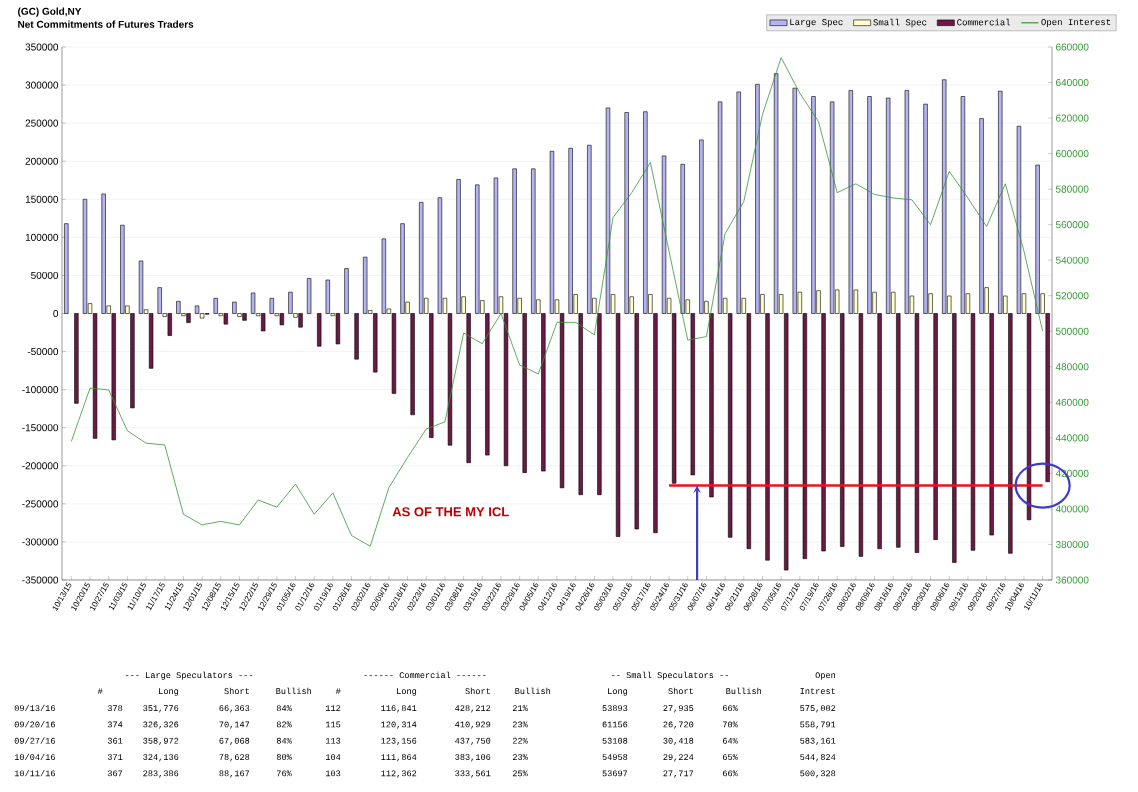  I want to click on text: 104, so click(333, 757).